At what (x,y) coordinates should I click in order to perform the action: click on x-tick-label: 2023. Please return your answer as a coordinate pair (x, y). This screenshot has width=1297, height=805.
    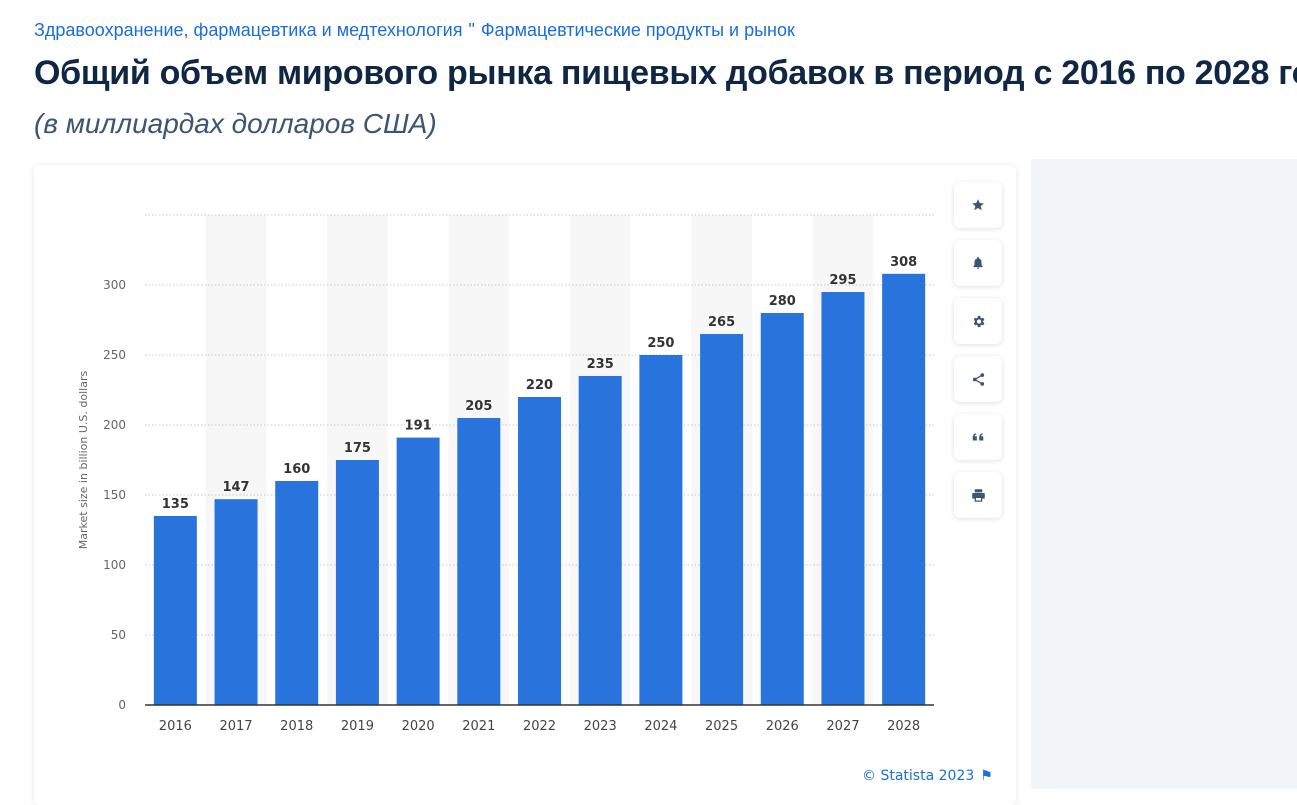
    Looking at the image, I should click on (600, 726).